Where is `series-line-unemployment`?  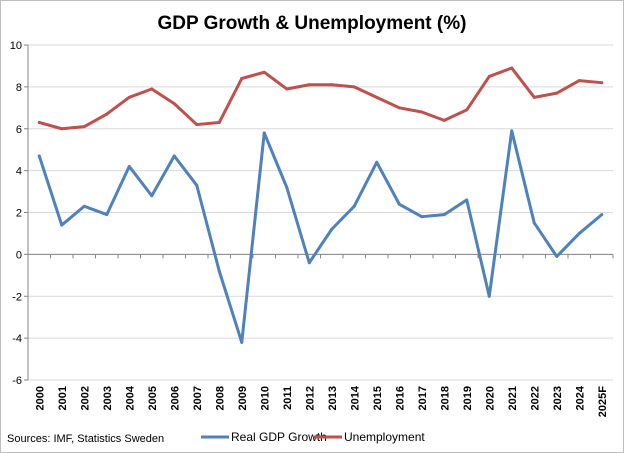 series-line-unemployment is located at coordinates (320, 98).